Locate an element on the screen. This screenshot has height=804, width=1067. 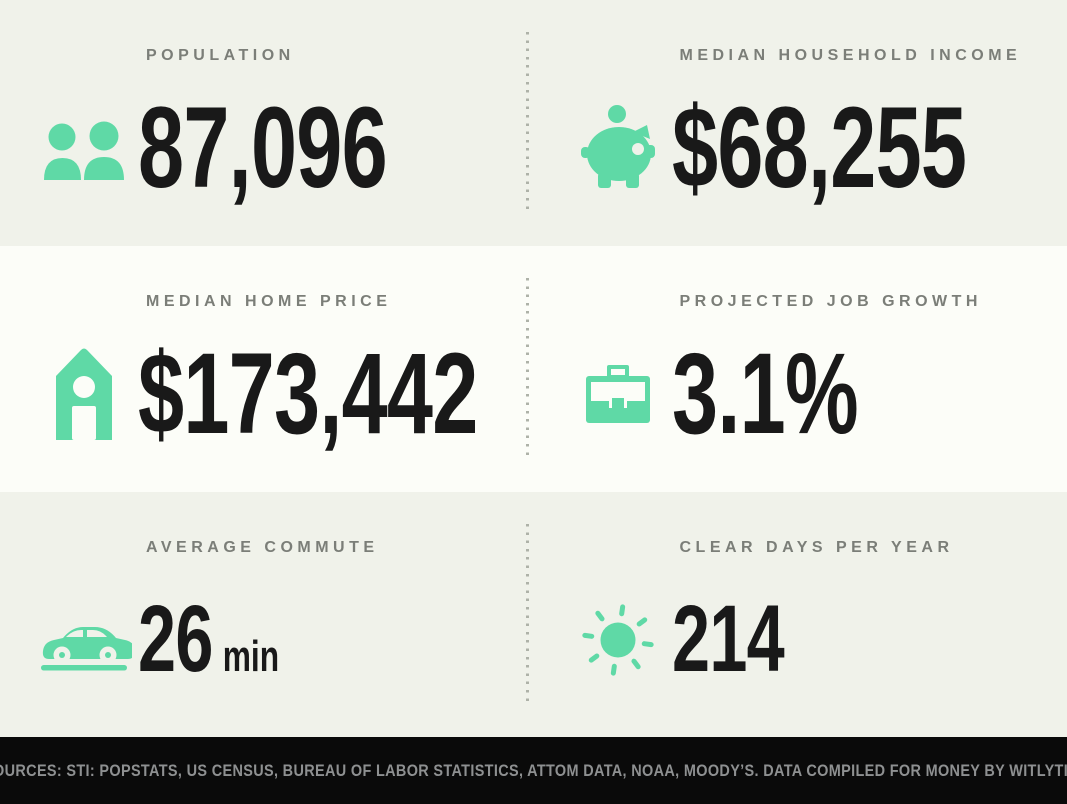
stat-unit: min is located at coordinates (251, 656).